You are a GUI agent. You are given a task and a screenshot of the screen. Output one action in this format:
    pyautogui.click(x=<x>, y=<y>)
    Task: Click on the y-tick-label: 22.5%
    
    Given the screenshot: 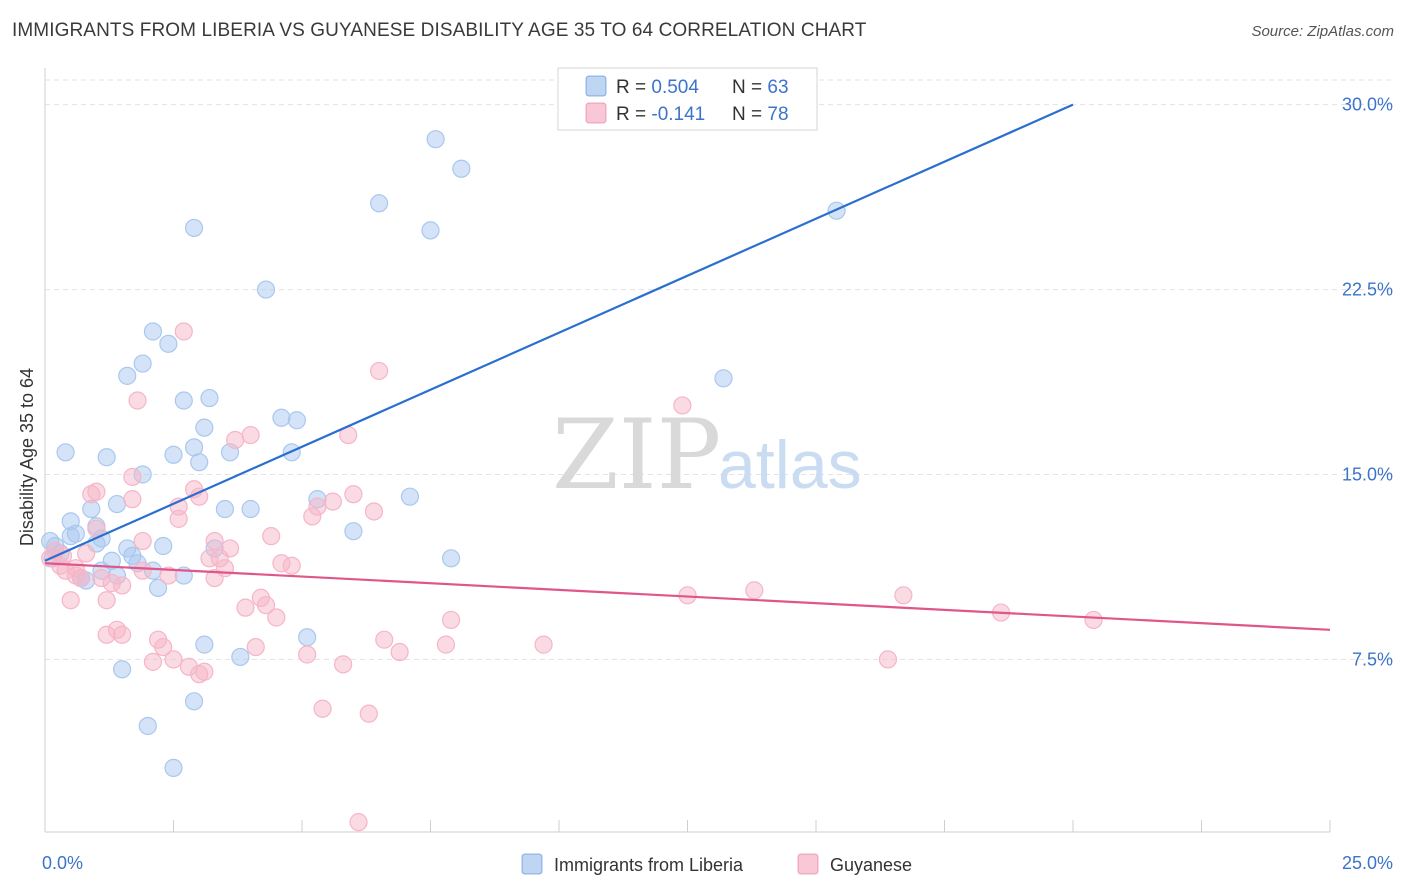 What is the action you would take?
    pyautogui.click(x=1367, y=290)
    